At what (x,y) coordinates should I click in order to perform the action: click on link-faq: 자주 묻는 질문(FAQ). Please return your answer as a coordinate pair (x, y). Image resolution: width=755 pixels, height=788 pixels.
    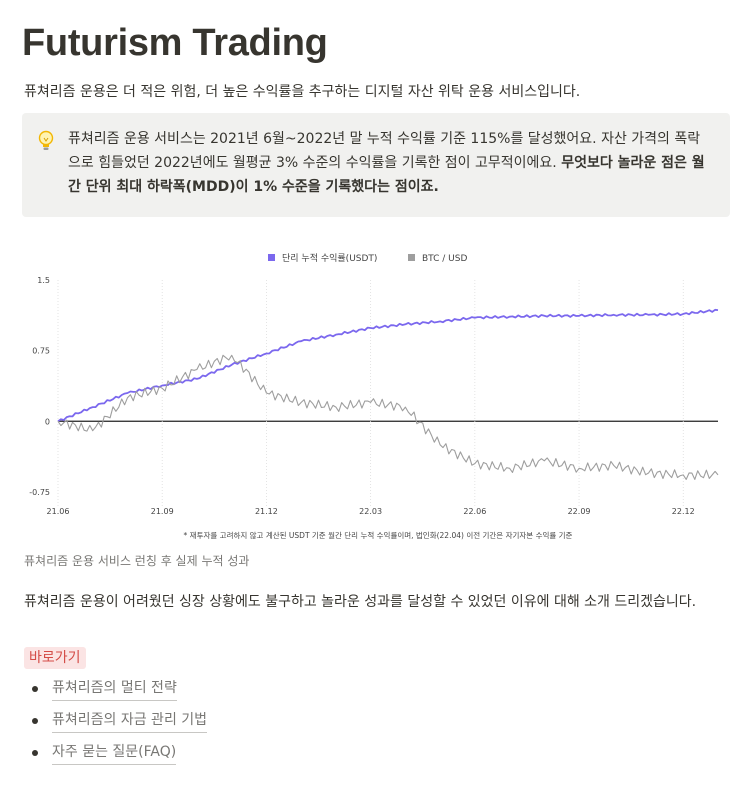
    Looking at the image, I should click on (114, 752).